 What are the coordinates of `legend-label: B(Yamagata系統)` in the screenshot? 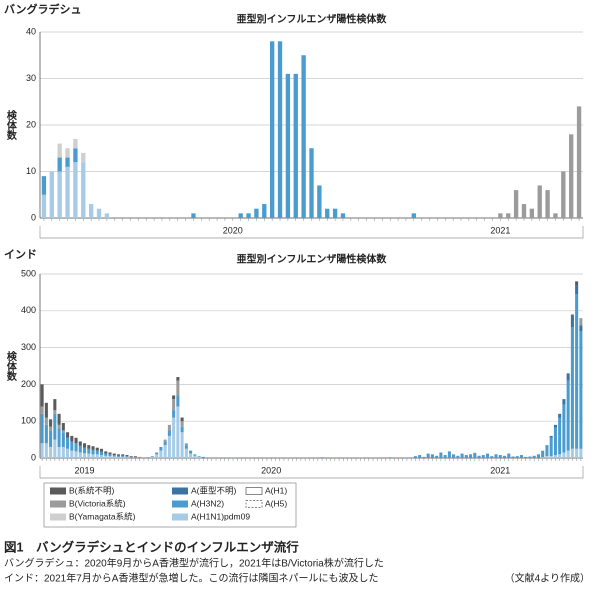 It's located at (102, 516).